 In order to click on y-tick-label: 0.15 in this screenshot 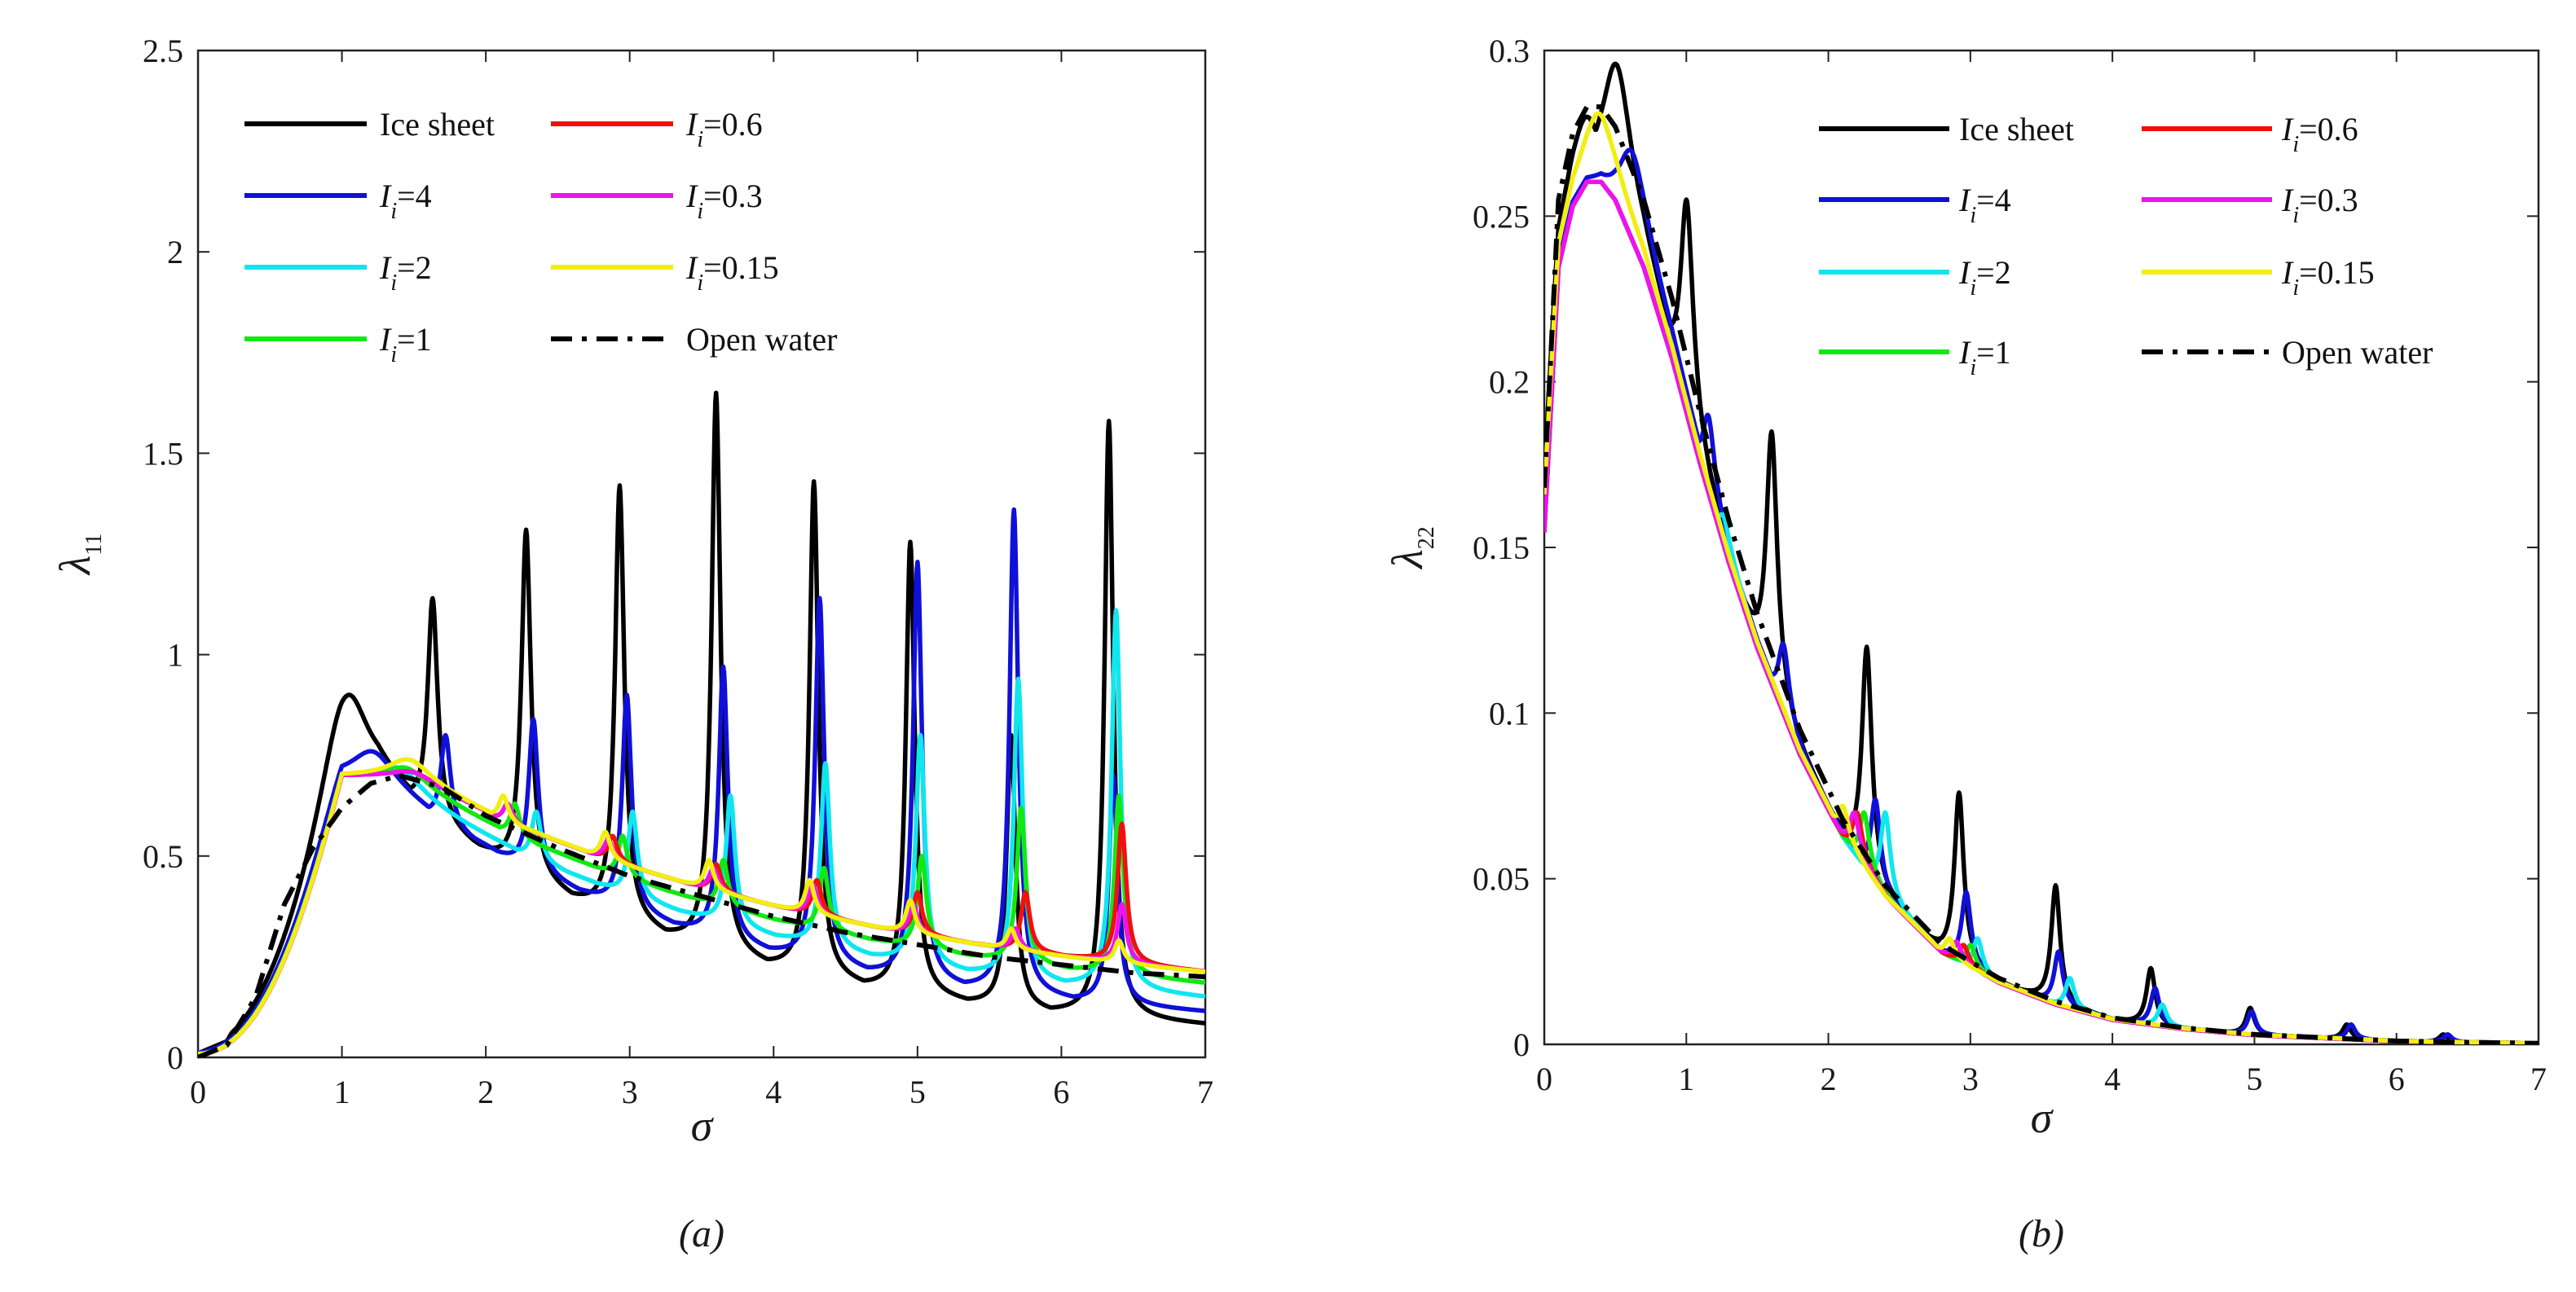, I will do `click(1502, 548)`.